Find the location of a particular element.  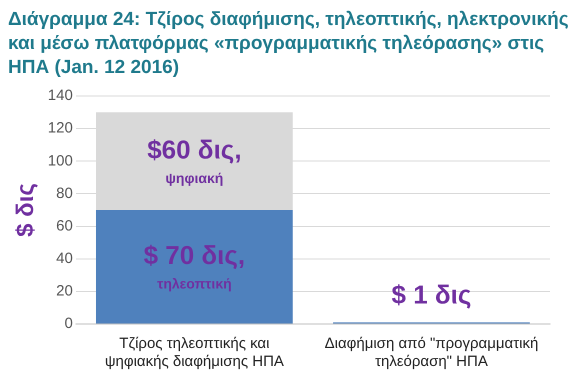

x-tick-label: Διαφήμιση από "προγραμματική τηλεόραση" ΗΠΑ is located at coordinates (431, 352).